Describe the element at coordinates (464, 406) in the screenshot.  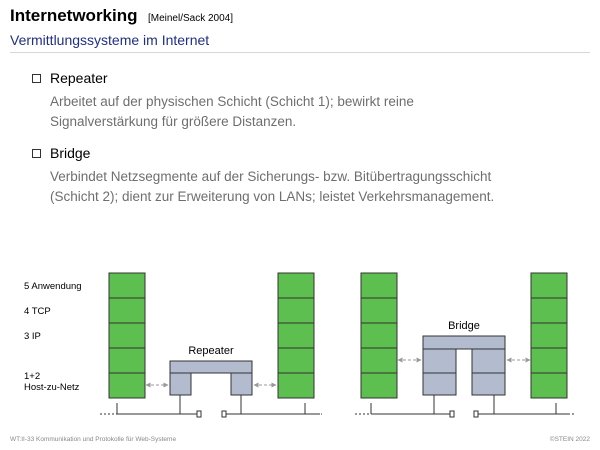
I see `network-segment-right` at that location.